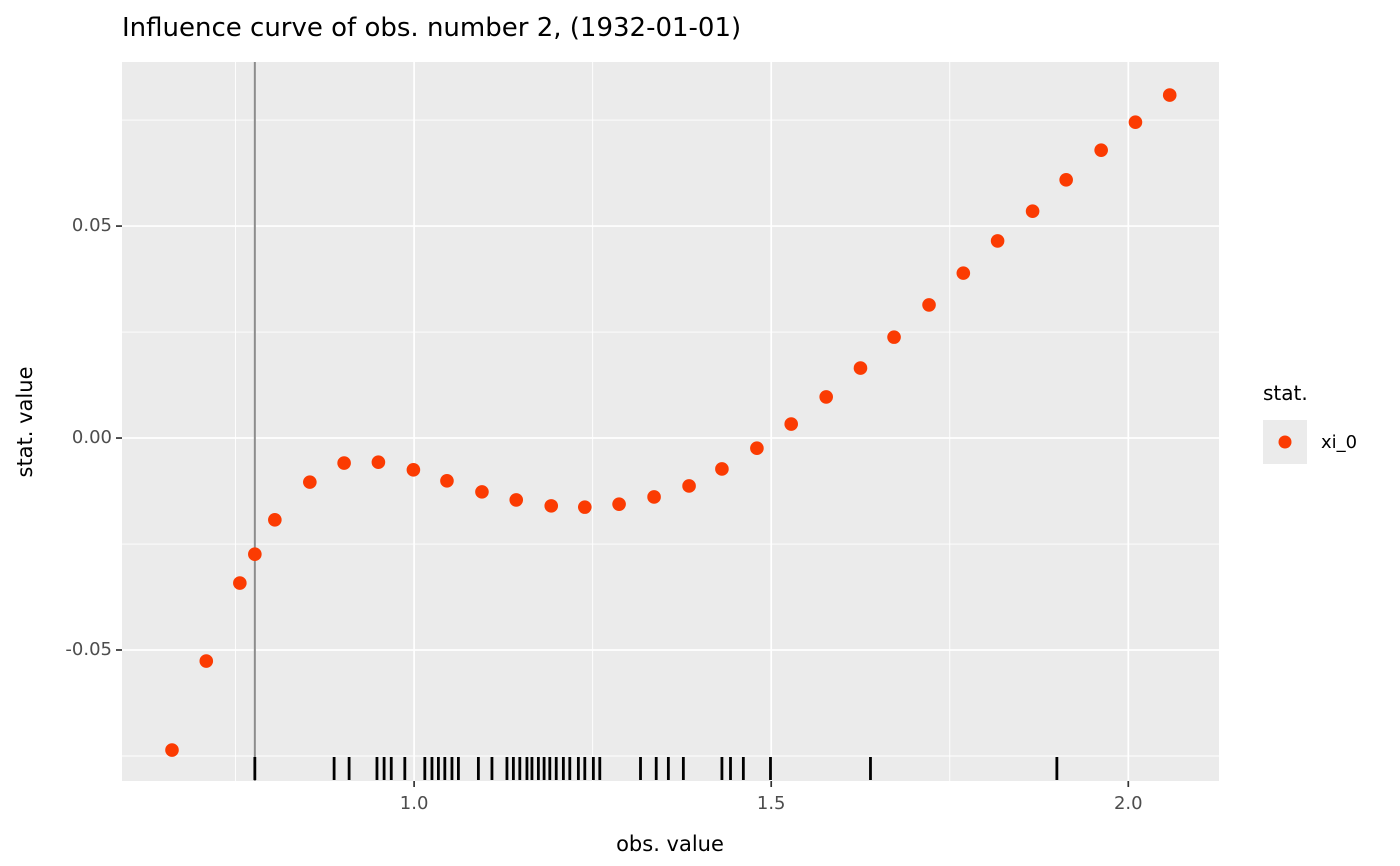  I want to click on y-tick-label: 0.05, so click(91, 226).